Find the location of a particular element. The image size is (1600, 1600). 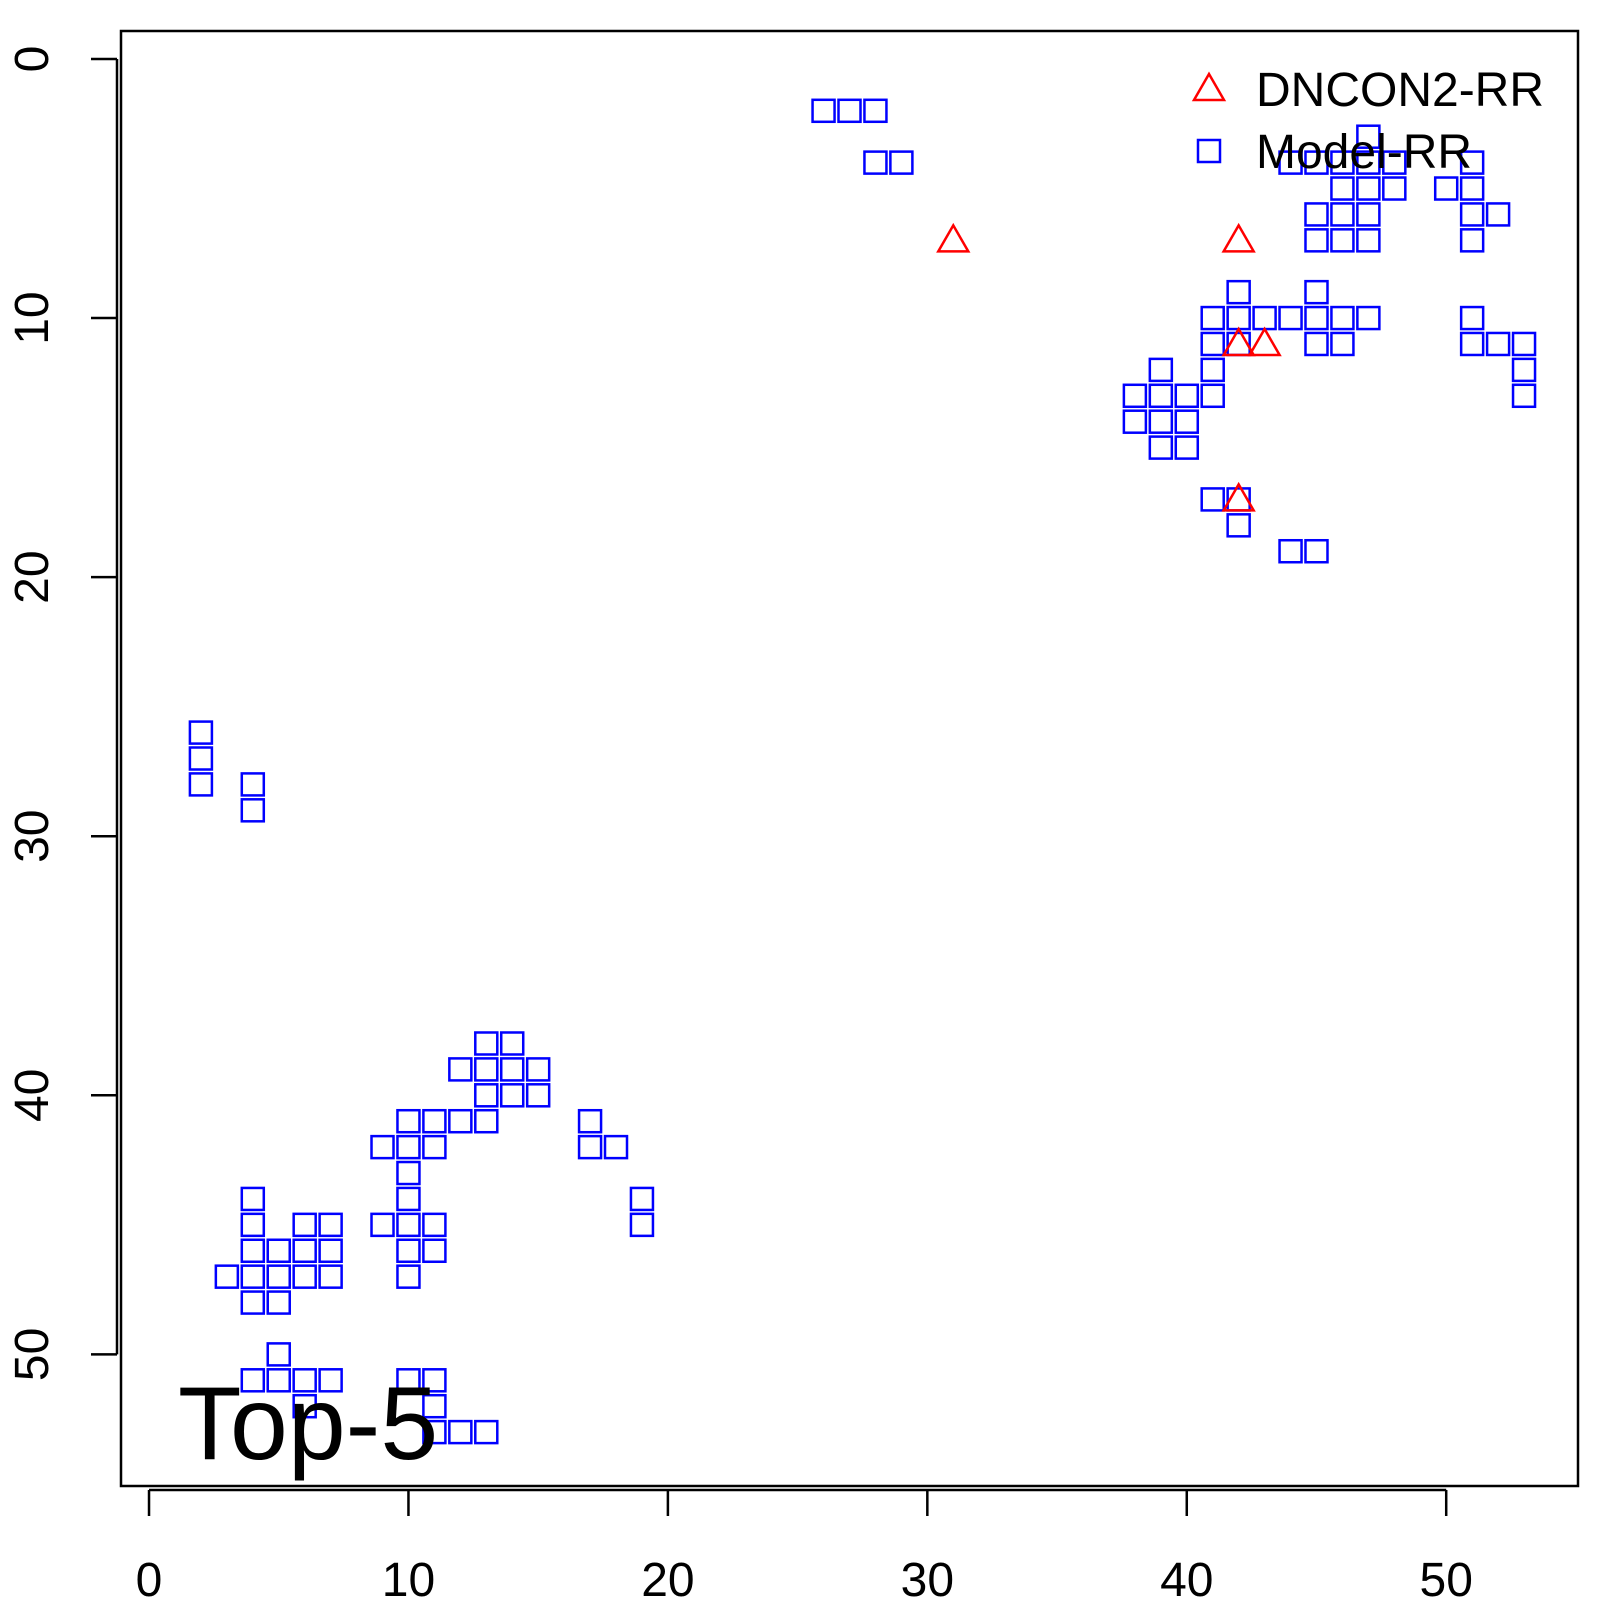

legend-square-icon is located at coordinates (1209, 151).